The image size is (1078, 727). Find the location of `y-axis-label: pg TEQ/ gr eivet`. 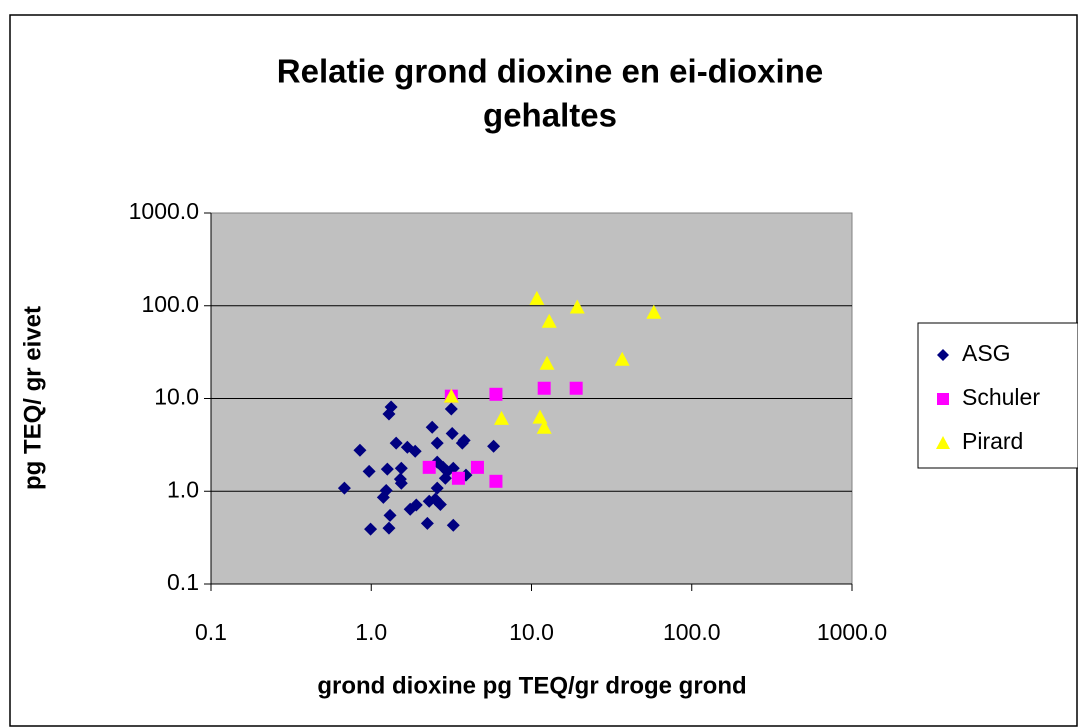

y-axis-label: pg TEQ/ gr eivet is located at coordinates (32, 398).